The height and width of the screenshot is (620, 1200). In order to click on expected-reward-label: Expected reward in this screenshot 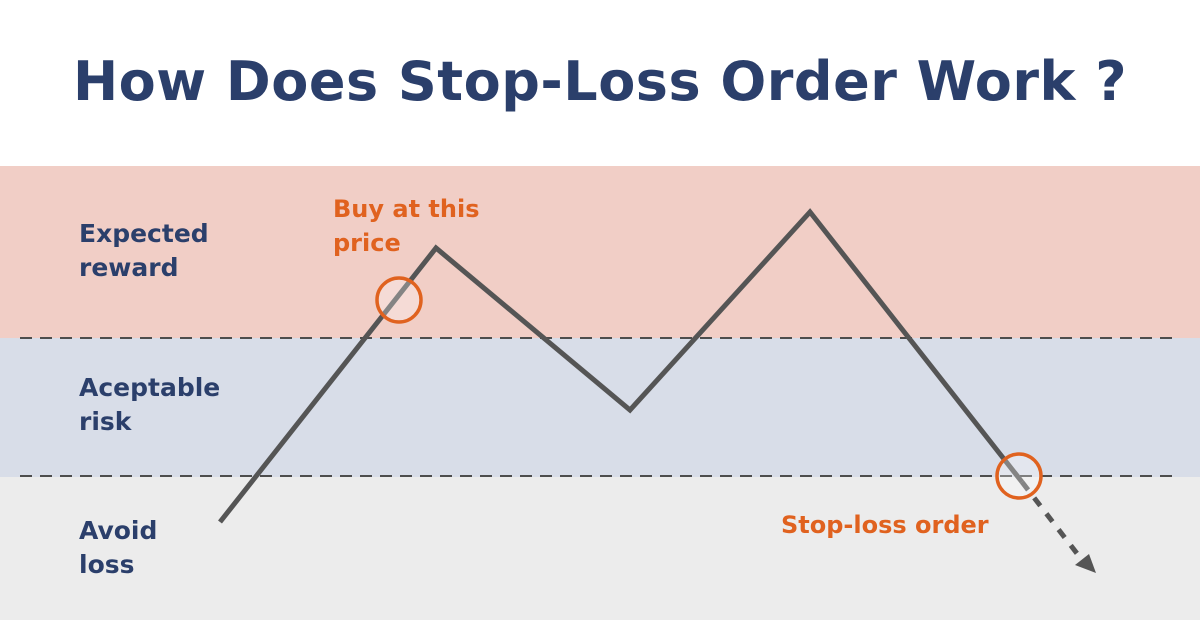, I will do `click(144, 250)`.